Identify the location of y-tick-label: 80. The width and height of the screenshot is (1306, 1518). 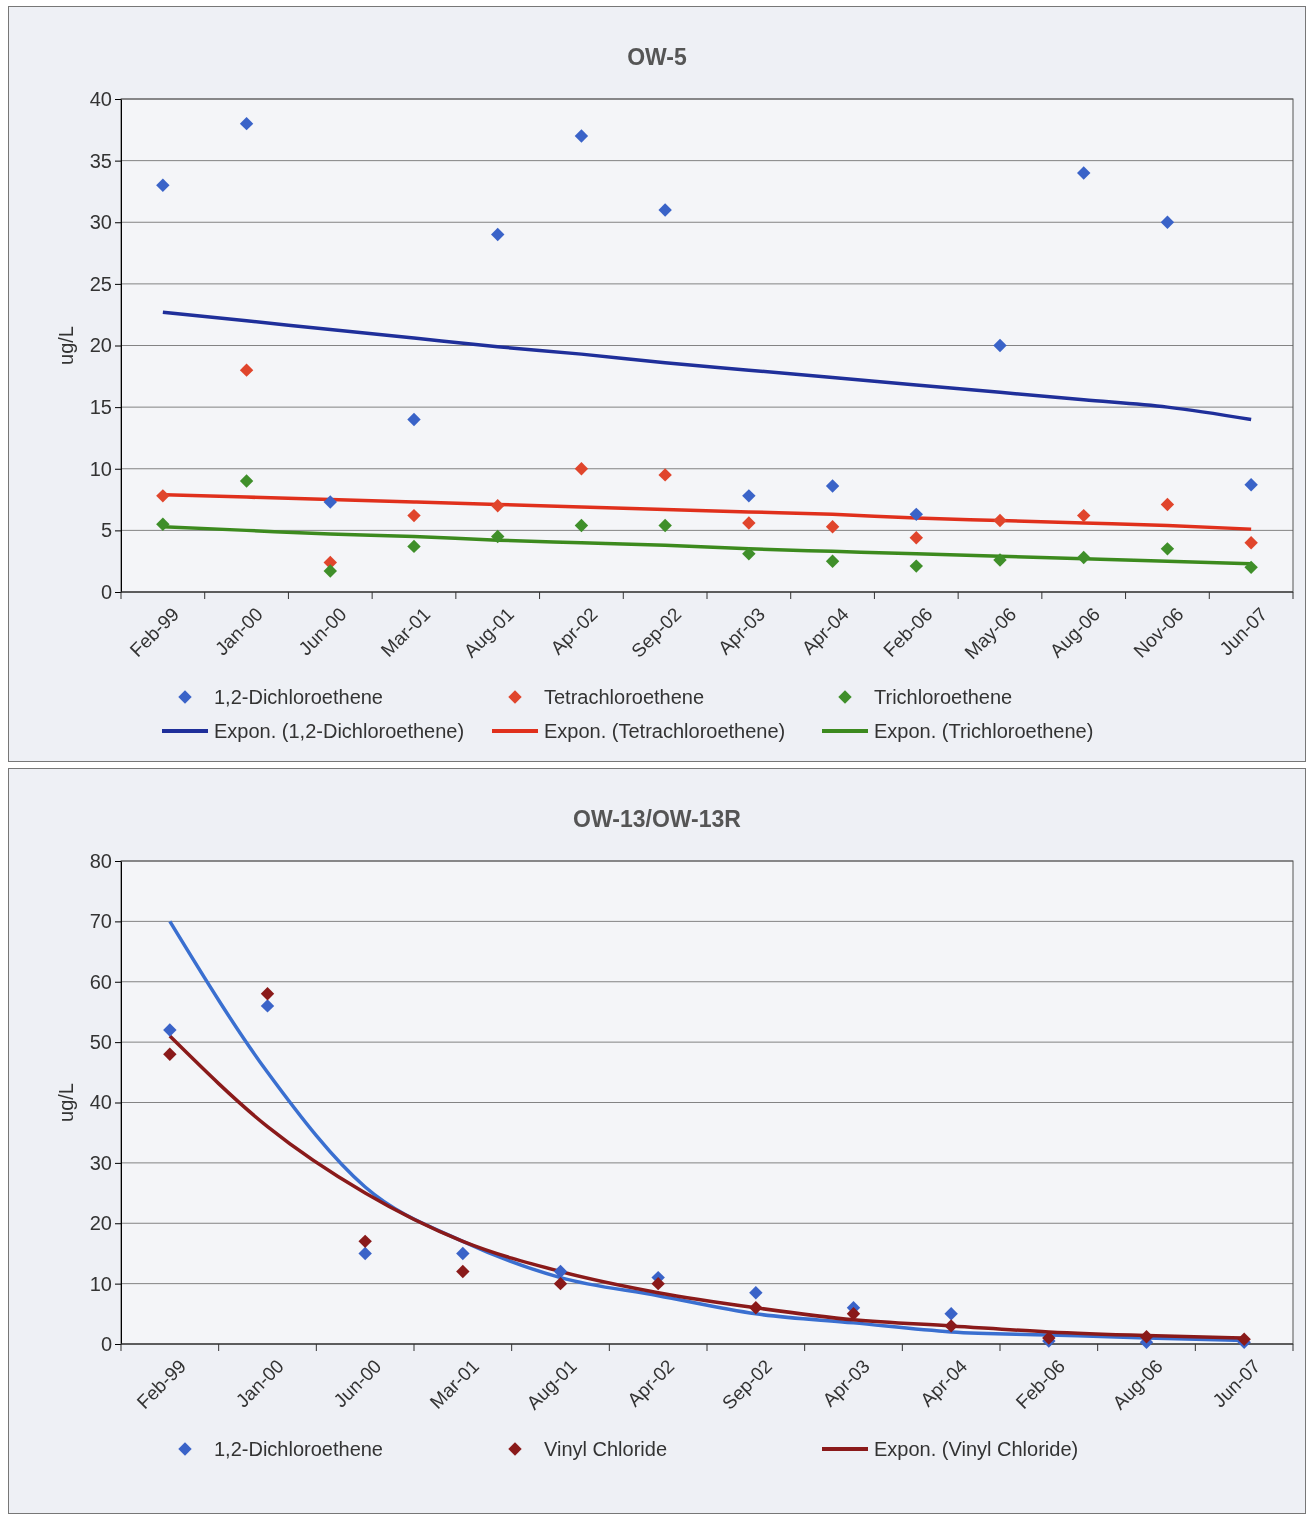
(100, 860).